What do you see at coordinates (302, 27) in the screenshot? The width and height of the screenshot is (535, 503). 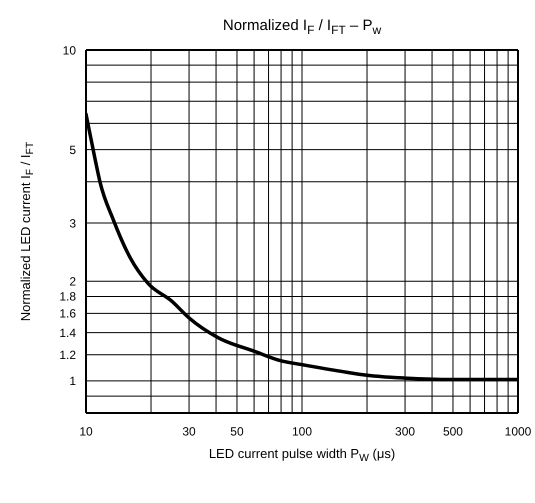 I see `chart-title: Normalized I$_{F}$ / I$_{FT}$ – P$_{w}$` at bounding box center [302, 27].